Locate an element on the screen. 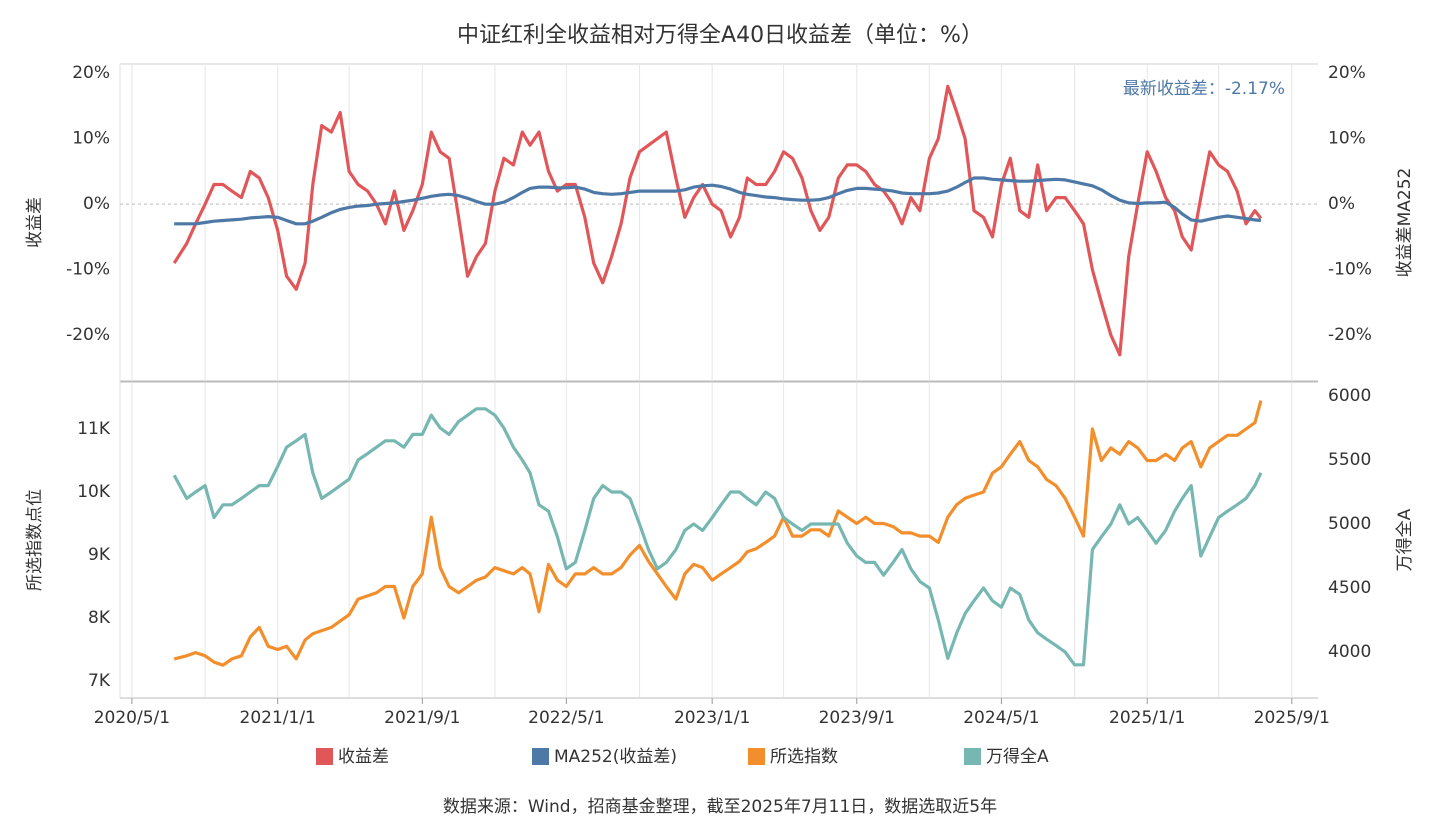 The height and width of the screenshot is (840, 1440). series-line is located at coordinates (718, 201).